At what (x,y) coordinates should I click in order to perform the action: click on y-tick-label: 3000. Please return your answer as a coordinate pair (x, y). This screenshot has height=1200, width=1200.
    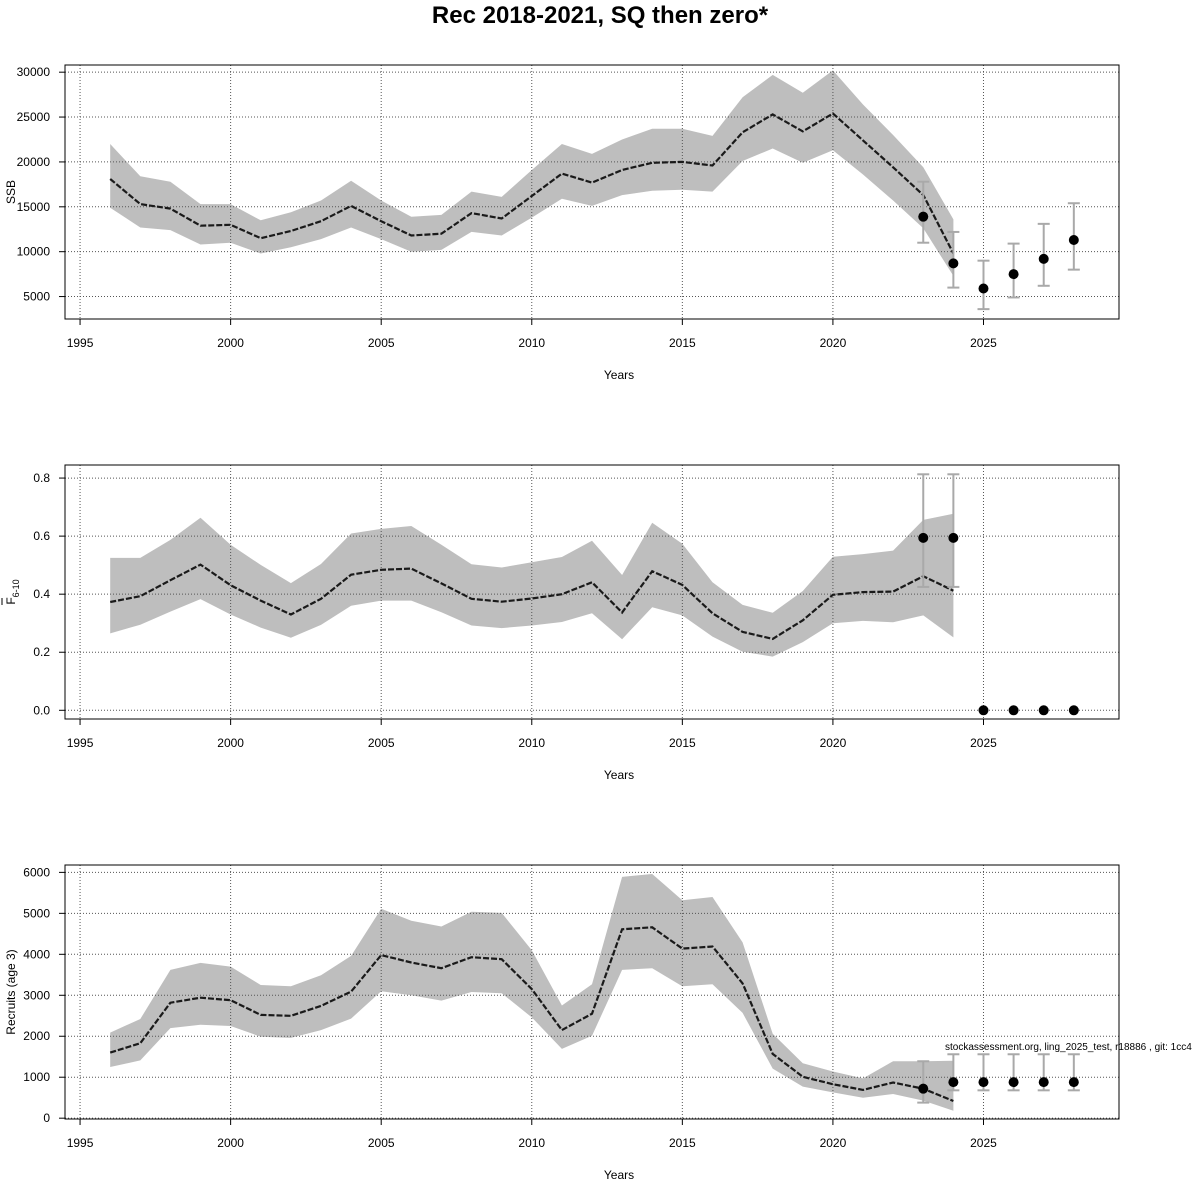
    Looking at the image, I should click on (36, 995).